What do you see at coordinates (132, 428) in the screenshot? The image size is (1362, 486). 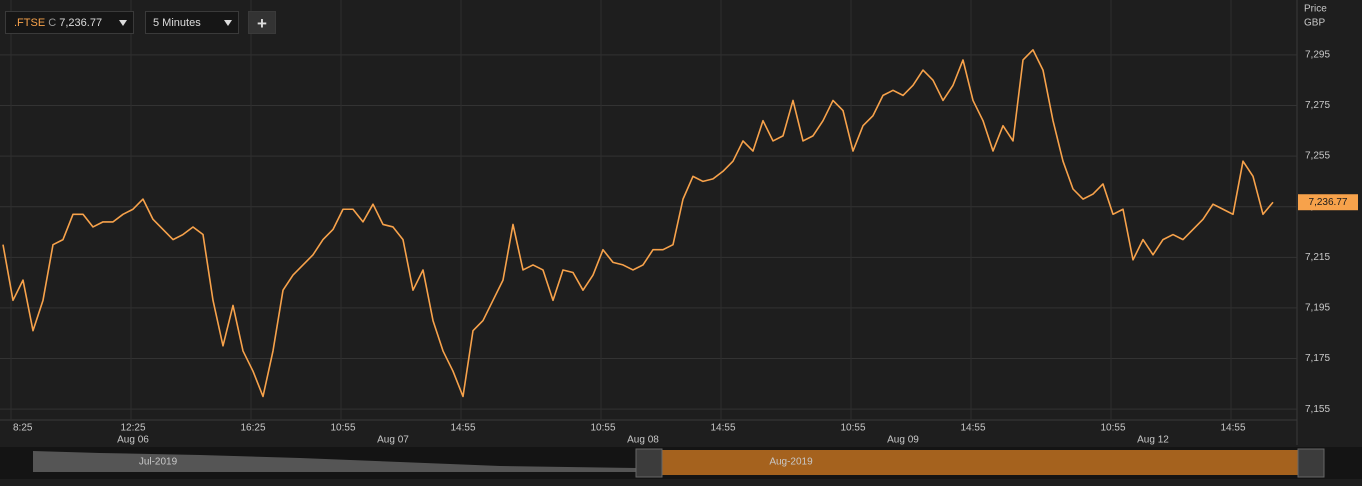 I see `x-tick-label: 12:25` at bounding box center [132, 428].